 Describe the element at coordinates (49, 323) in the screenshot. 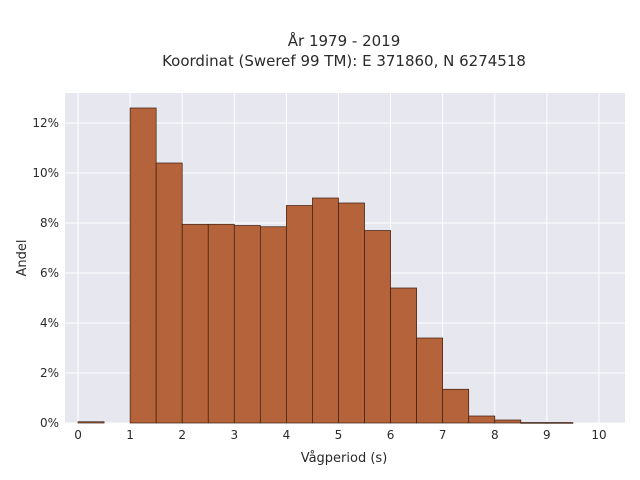

I see `y-tick-label-2: 4%` at that location.